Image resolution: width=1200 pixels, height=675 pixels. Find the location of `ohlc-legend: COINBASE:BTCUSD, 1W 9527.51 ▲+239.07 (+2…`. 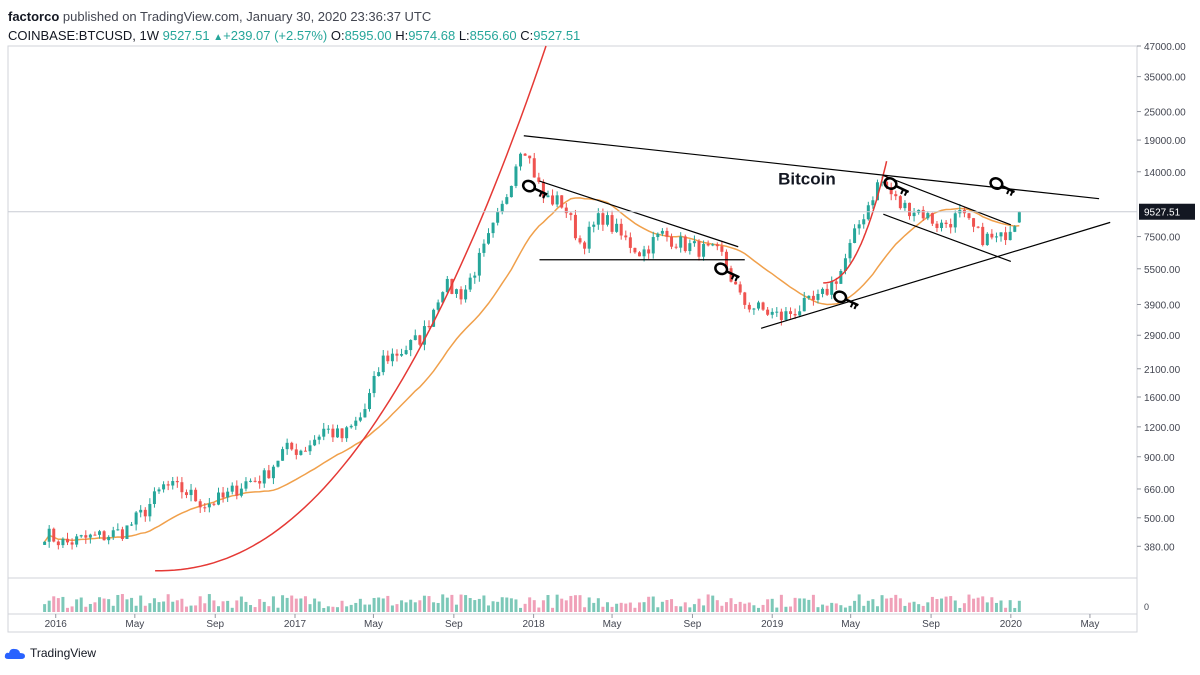

ohlc-legend: COINBASE:BTCUSD, 1W 9527.51 ▲+239.07 (+2… is located at coordinates (294, 35).